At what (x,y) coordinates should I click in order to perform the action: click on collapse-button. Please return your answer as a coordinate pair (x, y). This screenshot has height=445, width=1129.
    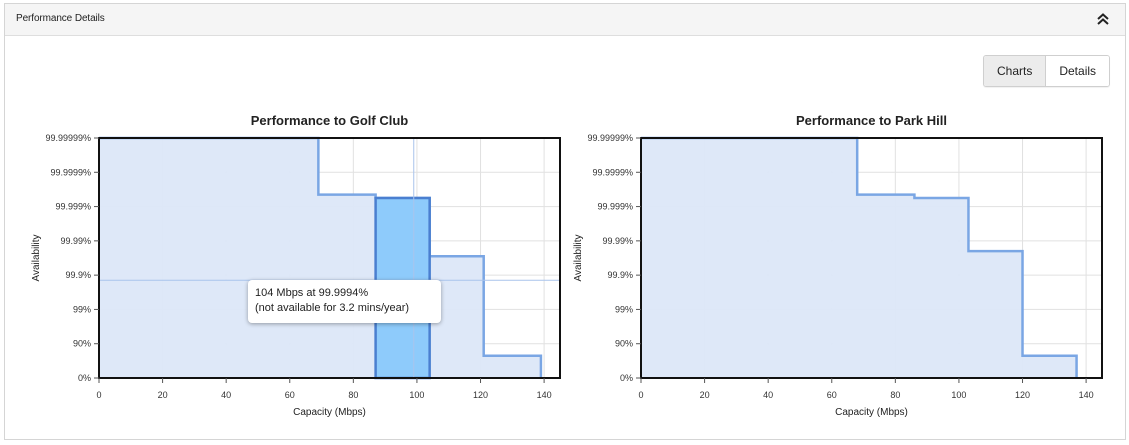
    Looking at the image, I should click on (1103, 19).